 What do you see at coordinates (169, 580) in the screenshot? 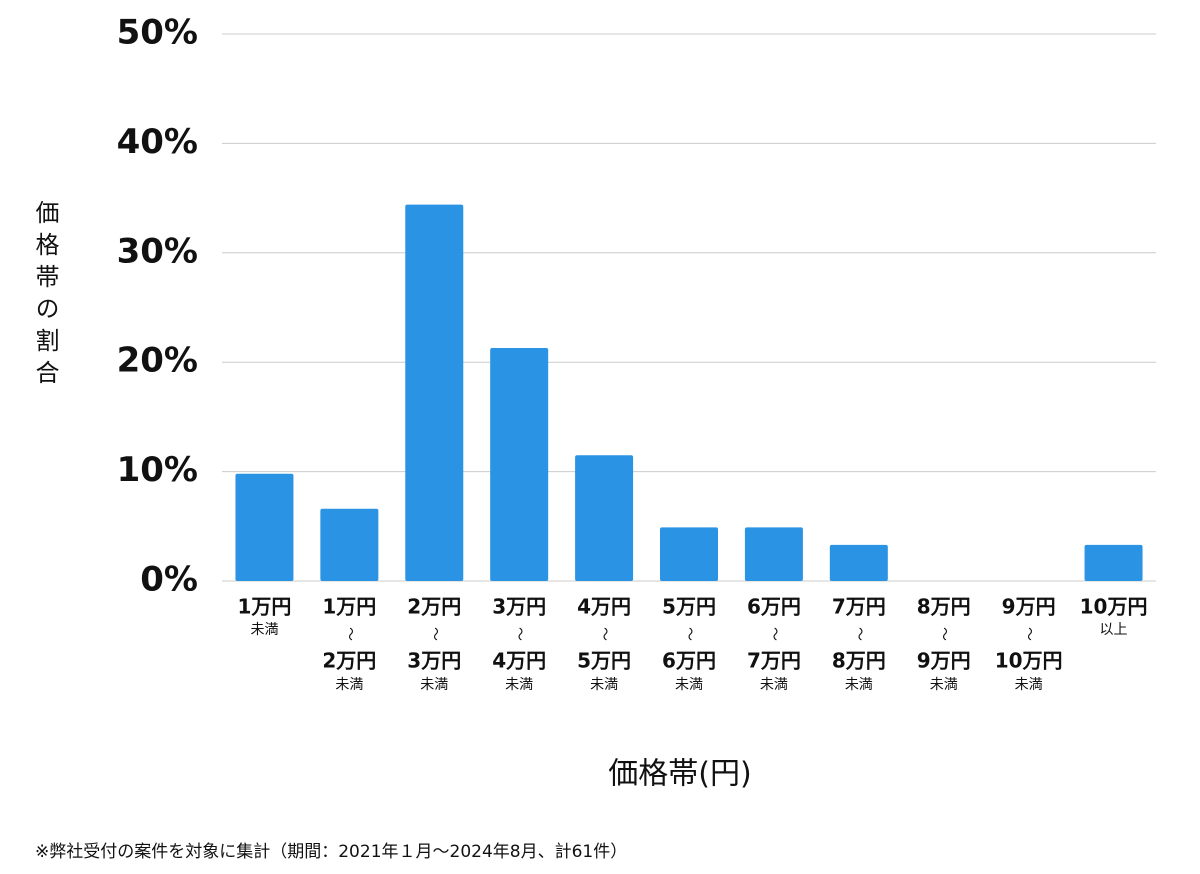
I see `y-tick-label: 0%` at bounding box center [169, 580].